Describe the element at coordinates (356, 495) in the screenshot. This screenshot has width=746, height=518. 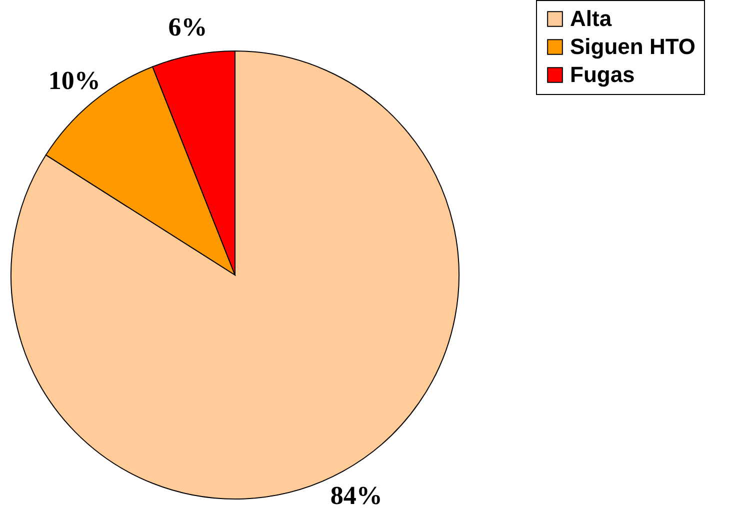
I see `data-label: 84%` at that location.